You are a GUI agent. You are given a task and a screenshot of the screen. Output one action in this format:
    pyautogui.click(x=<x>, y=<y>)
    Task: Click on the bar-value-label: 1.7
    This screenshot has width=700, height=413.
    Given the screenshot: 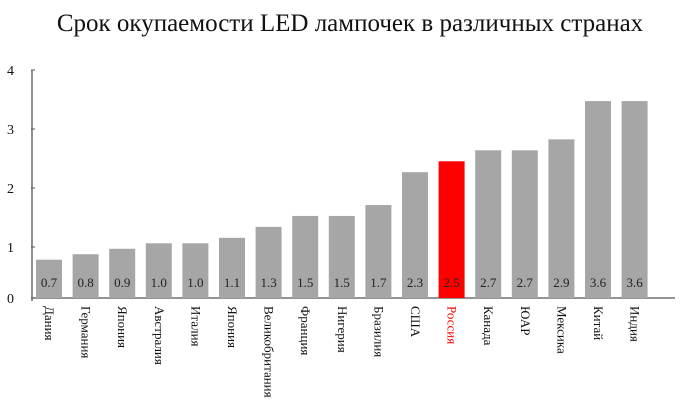 What is the action you would take?
    pyautogui.click(x=378, y=282)
    